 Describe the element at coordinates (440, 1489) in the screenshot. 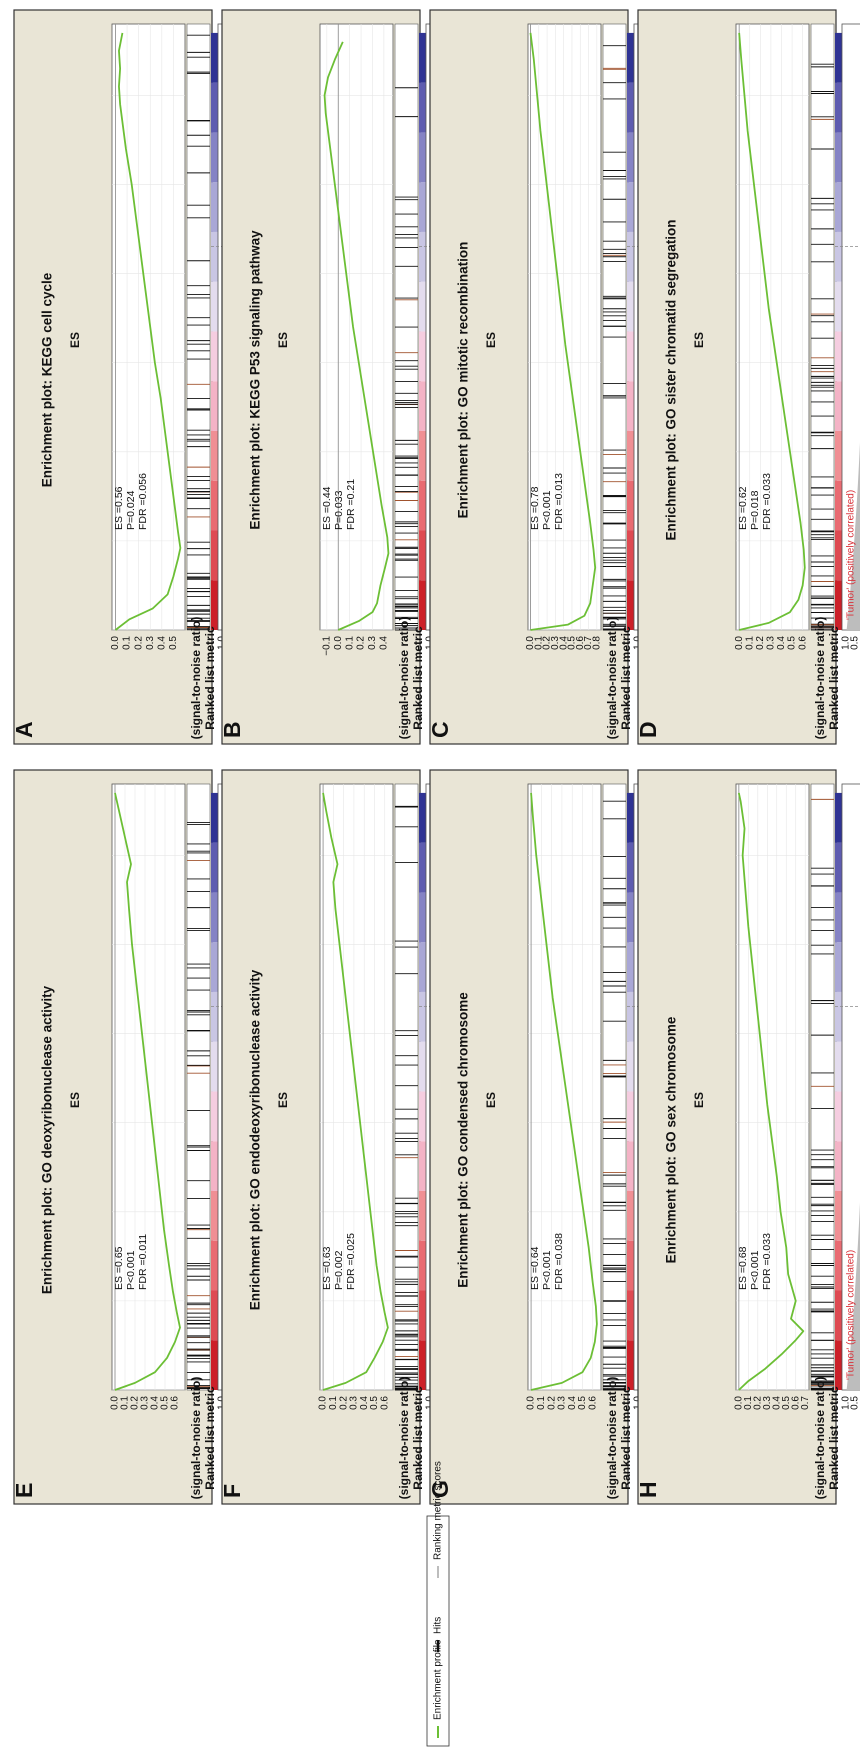

I see `panel-letter: G` at that location.